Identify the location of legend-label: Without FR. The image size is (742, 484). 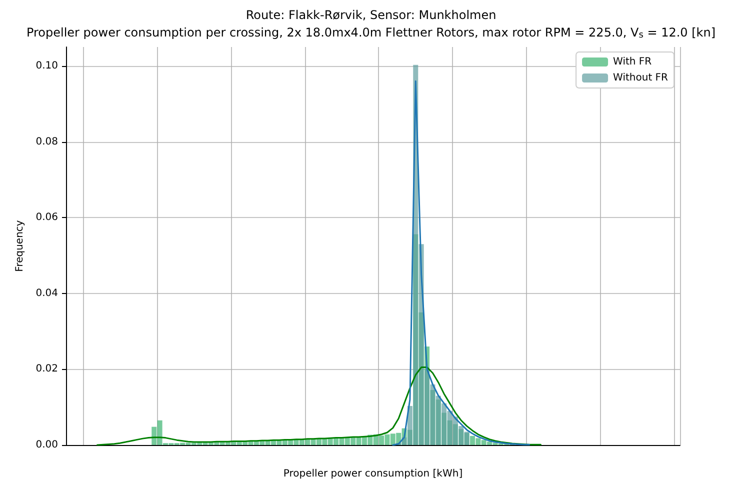
(640, 78).